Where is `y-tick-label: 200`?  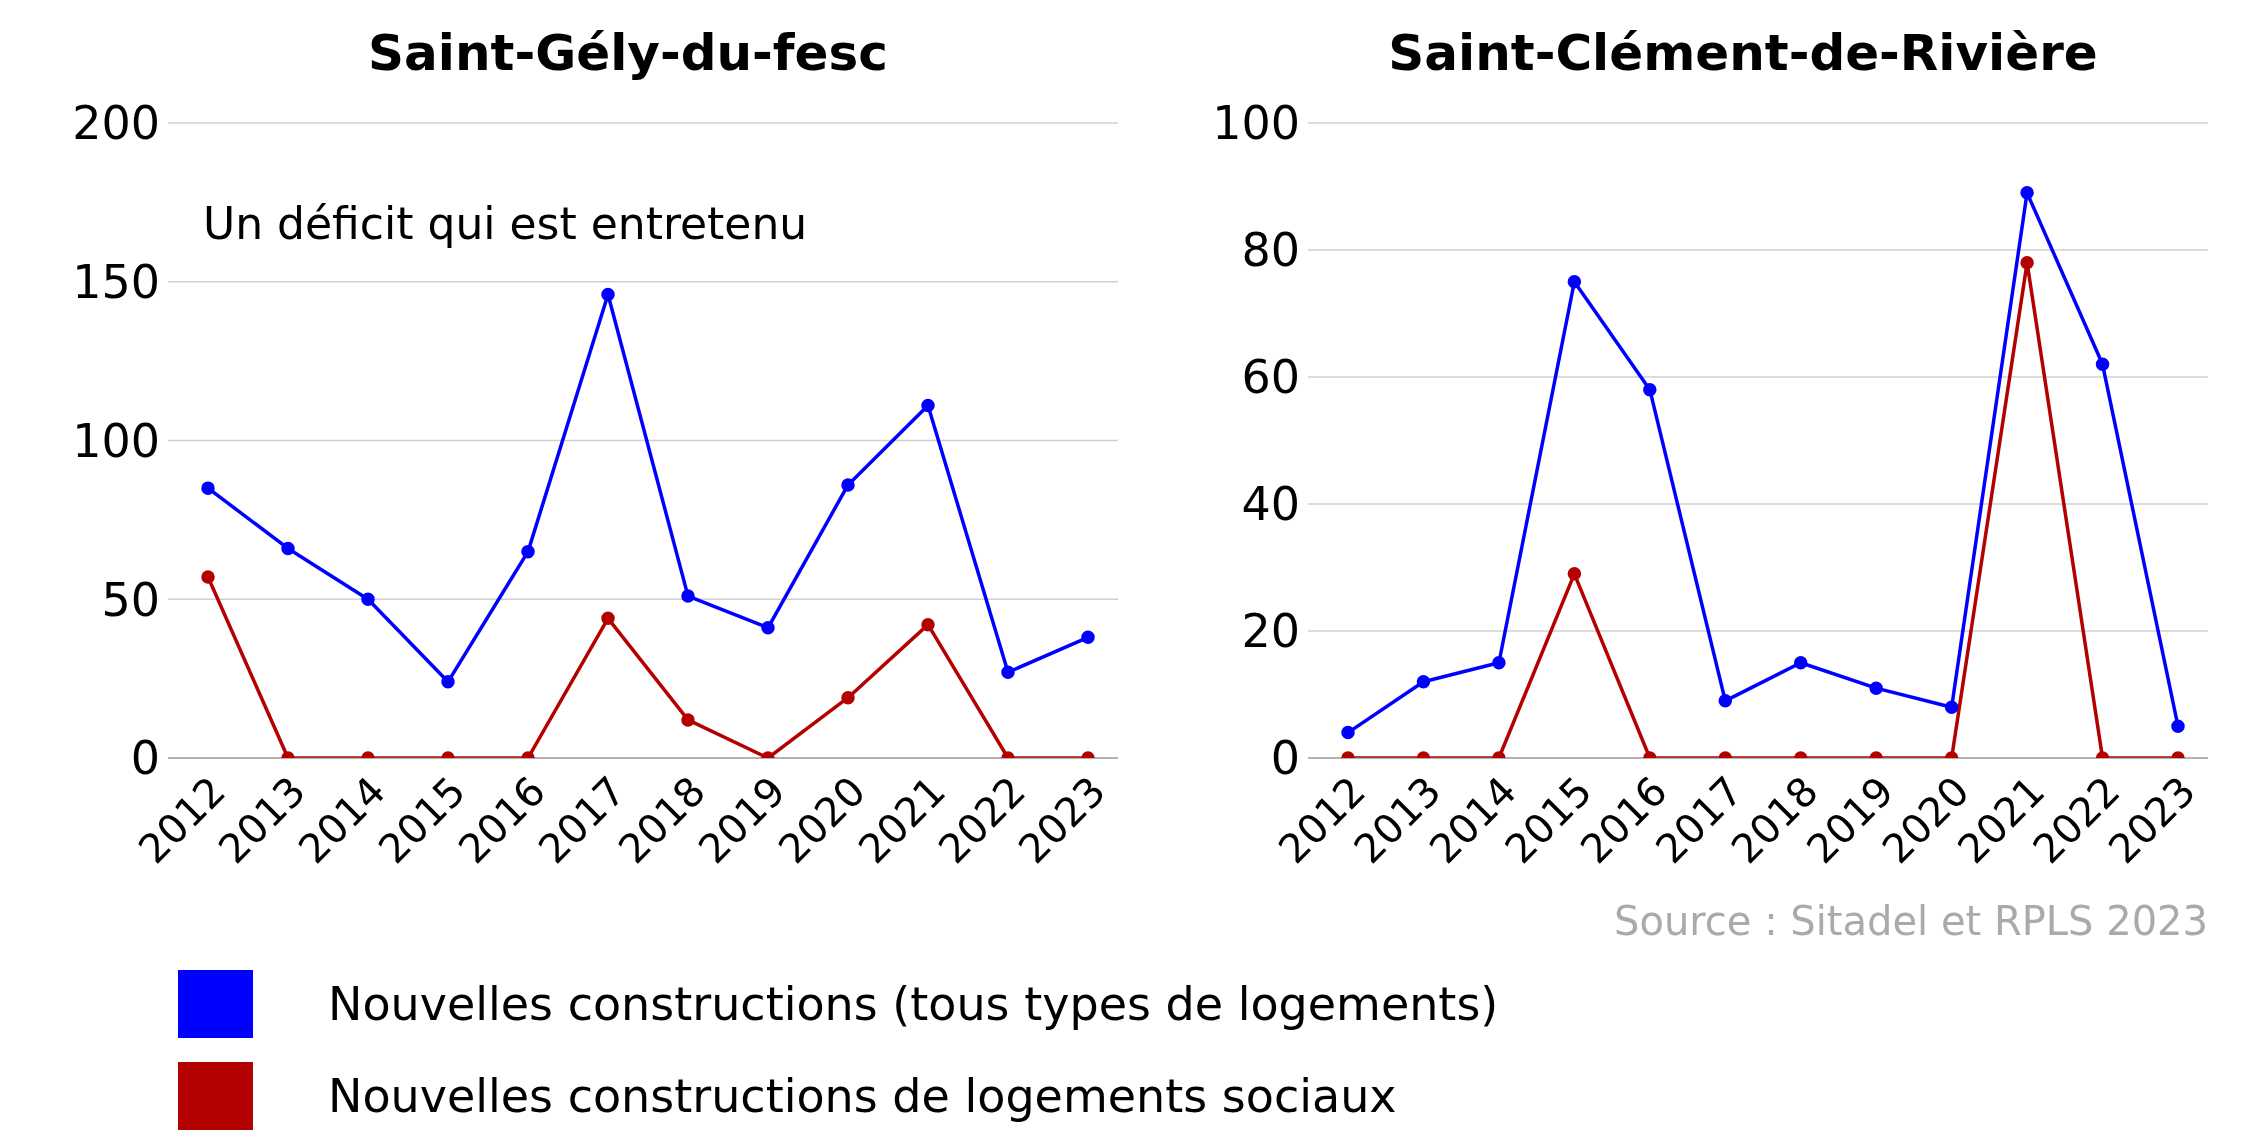
y-tick-label: 200 is located at coordinates (116, 123).